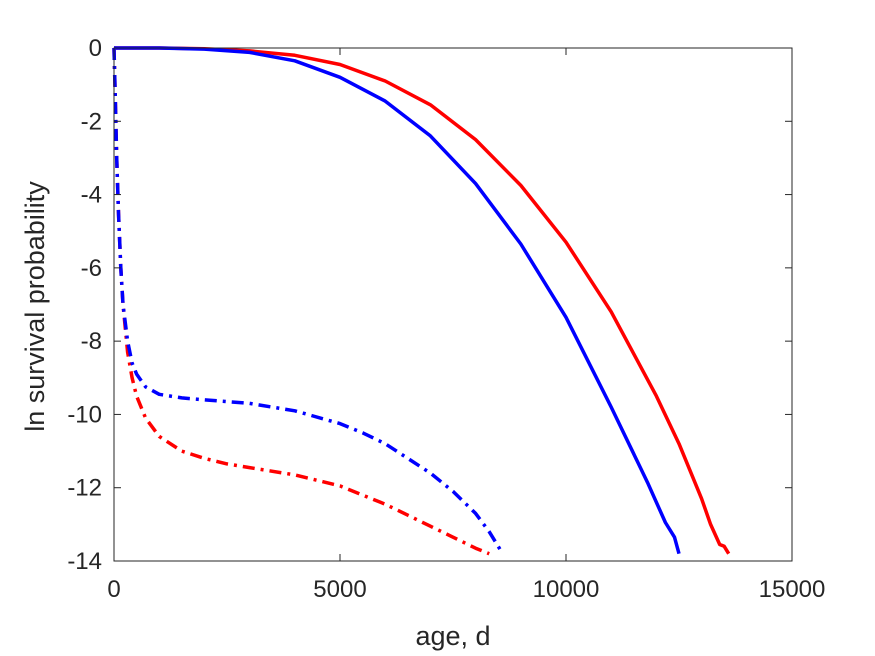 The image size is (875, 656). I want to click on y-tick-label: -12, so click(84, 488).